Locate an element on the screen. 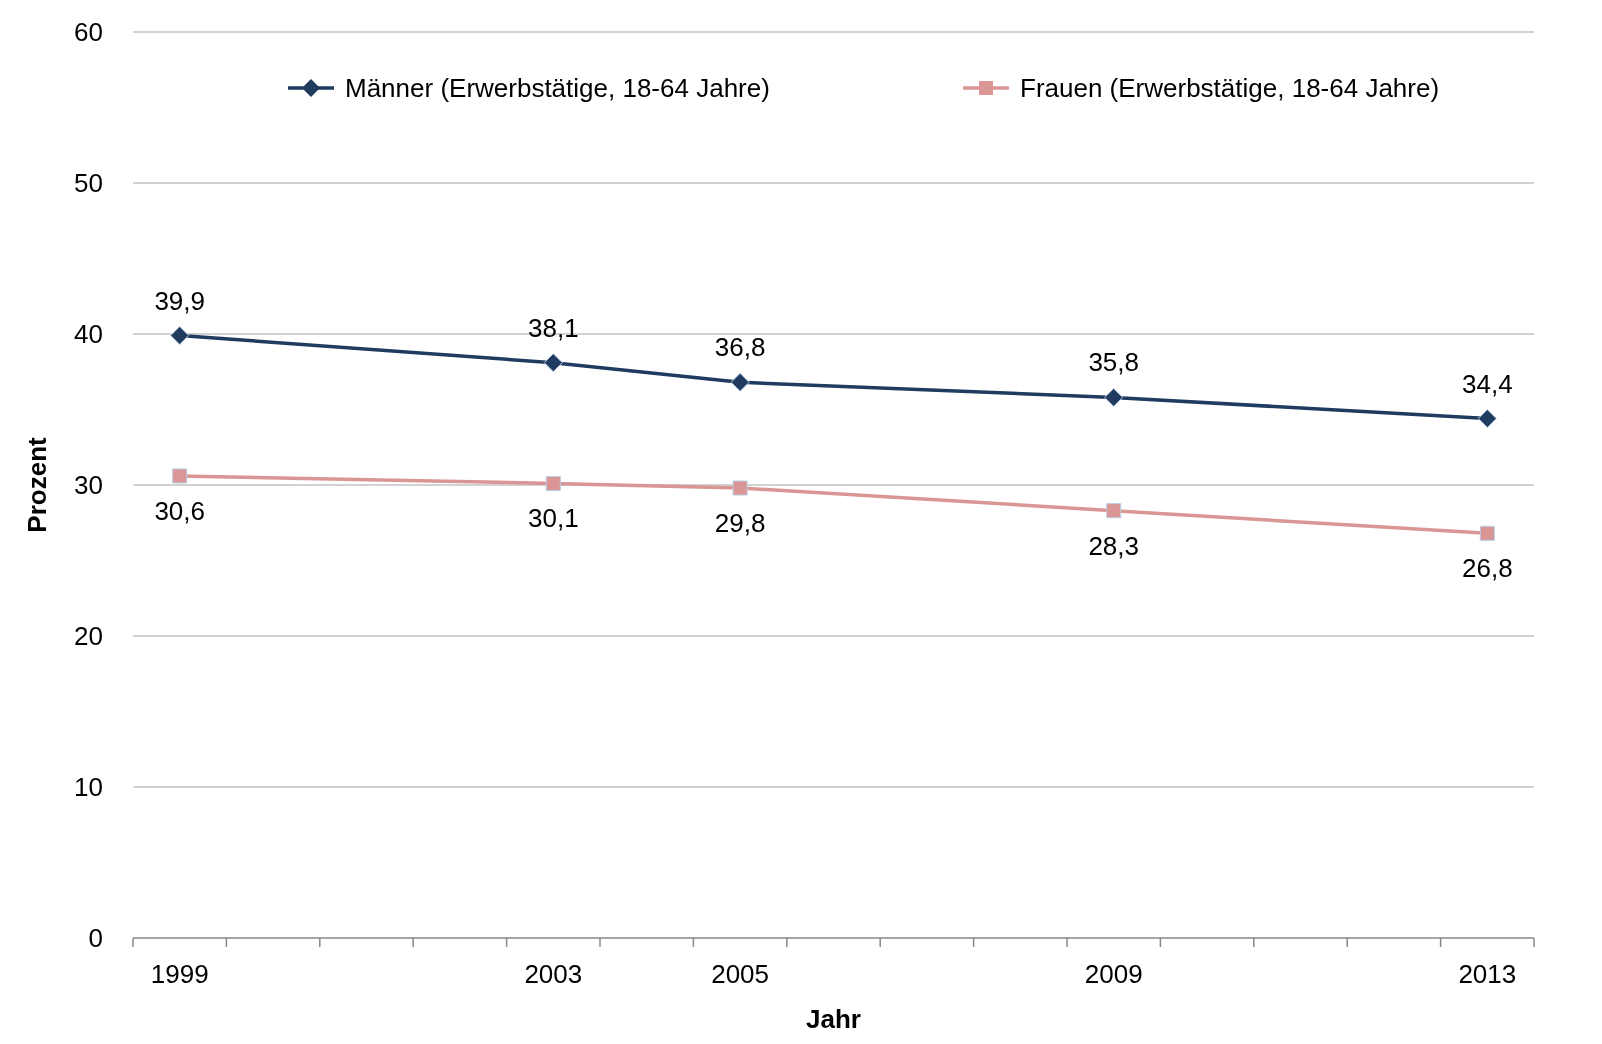  data-label: 30,6 is located at coordinates (179, 510).